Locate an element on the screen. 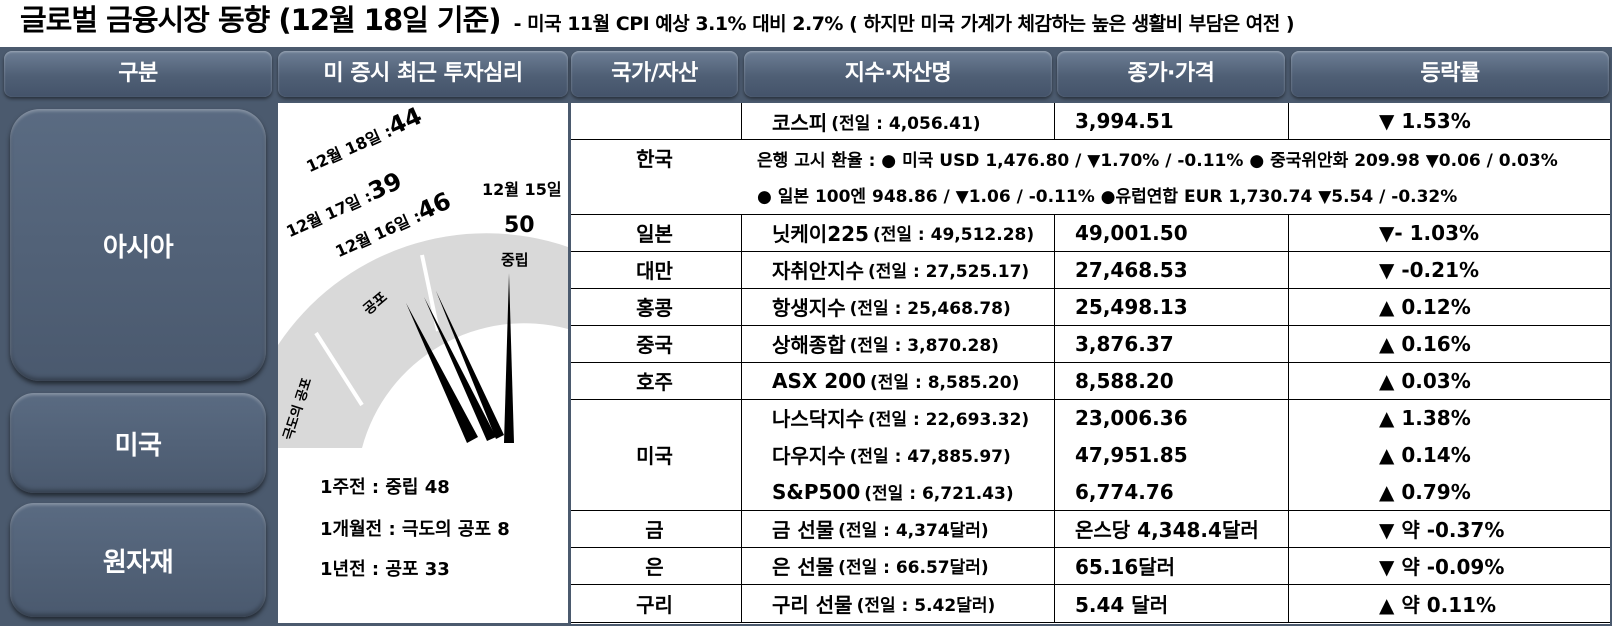 Image resolution: width=1612 pixels, height=626 pixels. history-month: 1개월전 : 극도의 공포 8 is located at coordinates (415, 529).